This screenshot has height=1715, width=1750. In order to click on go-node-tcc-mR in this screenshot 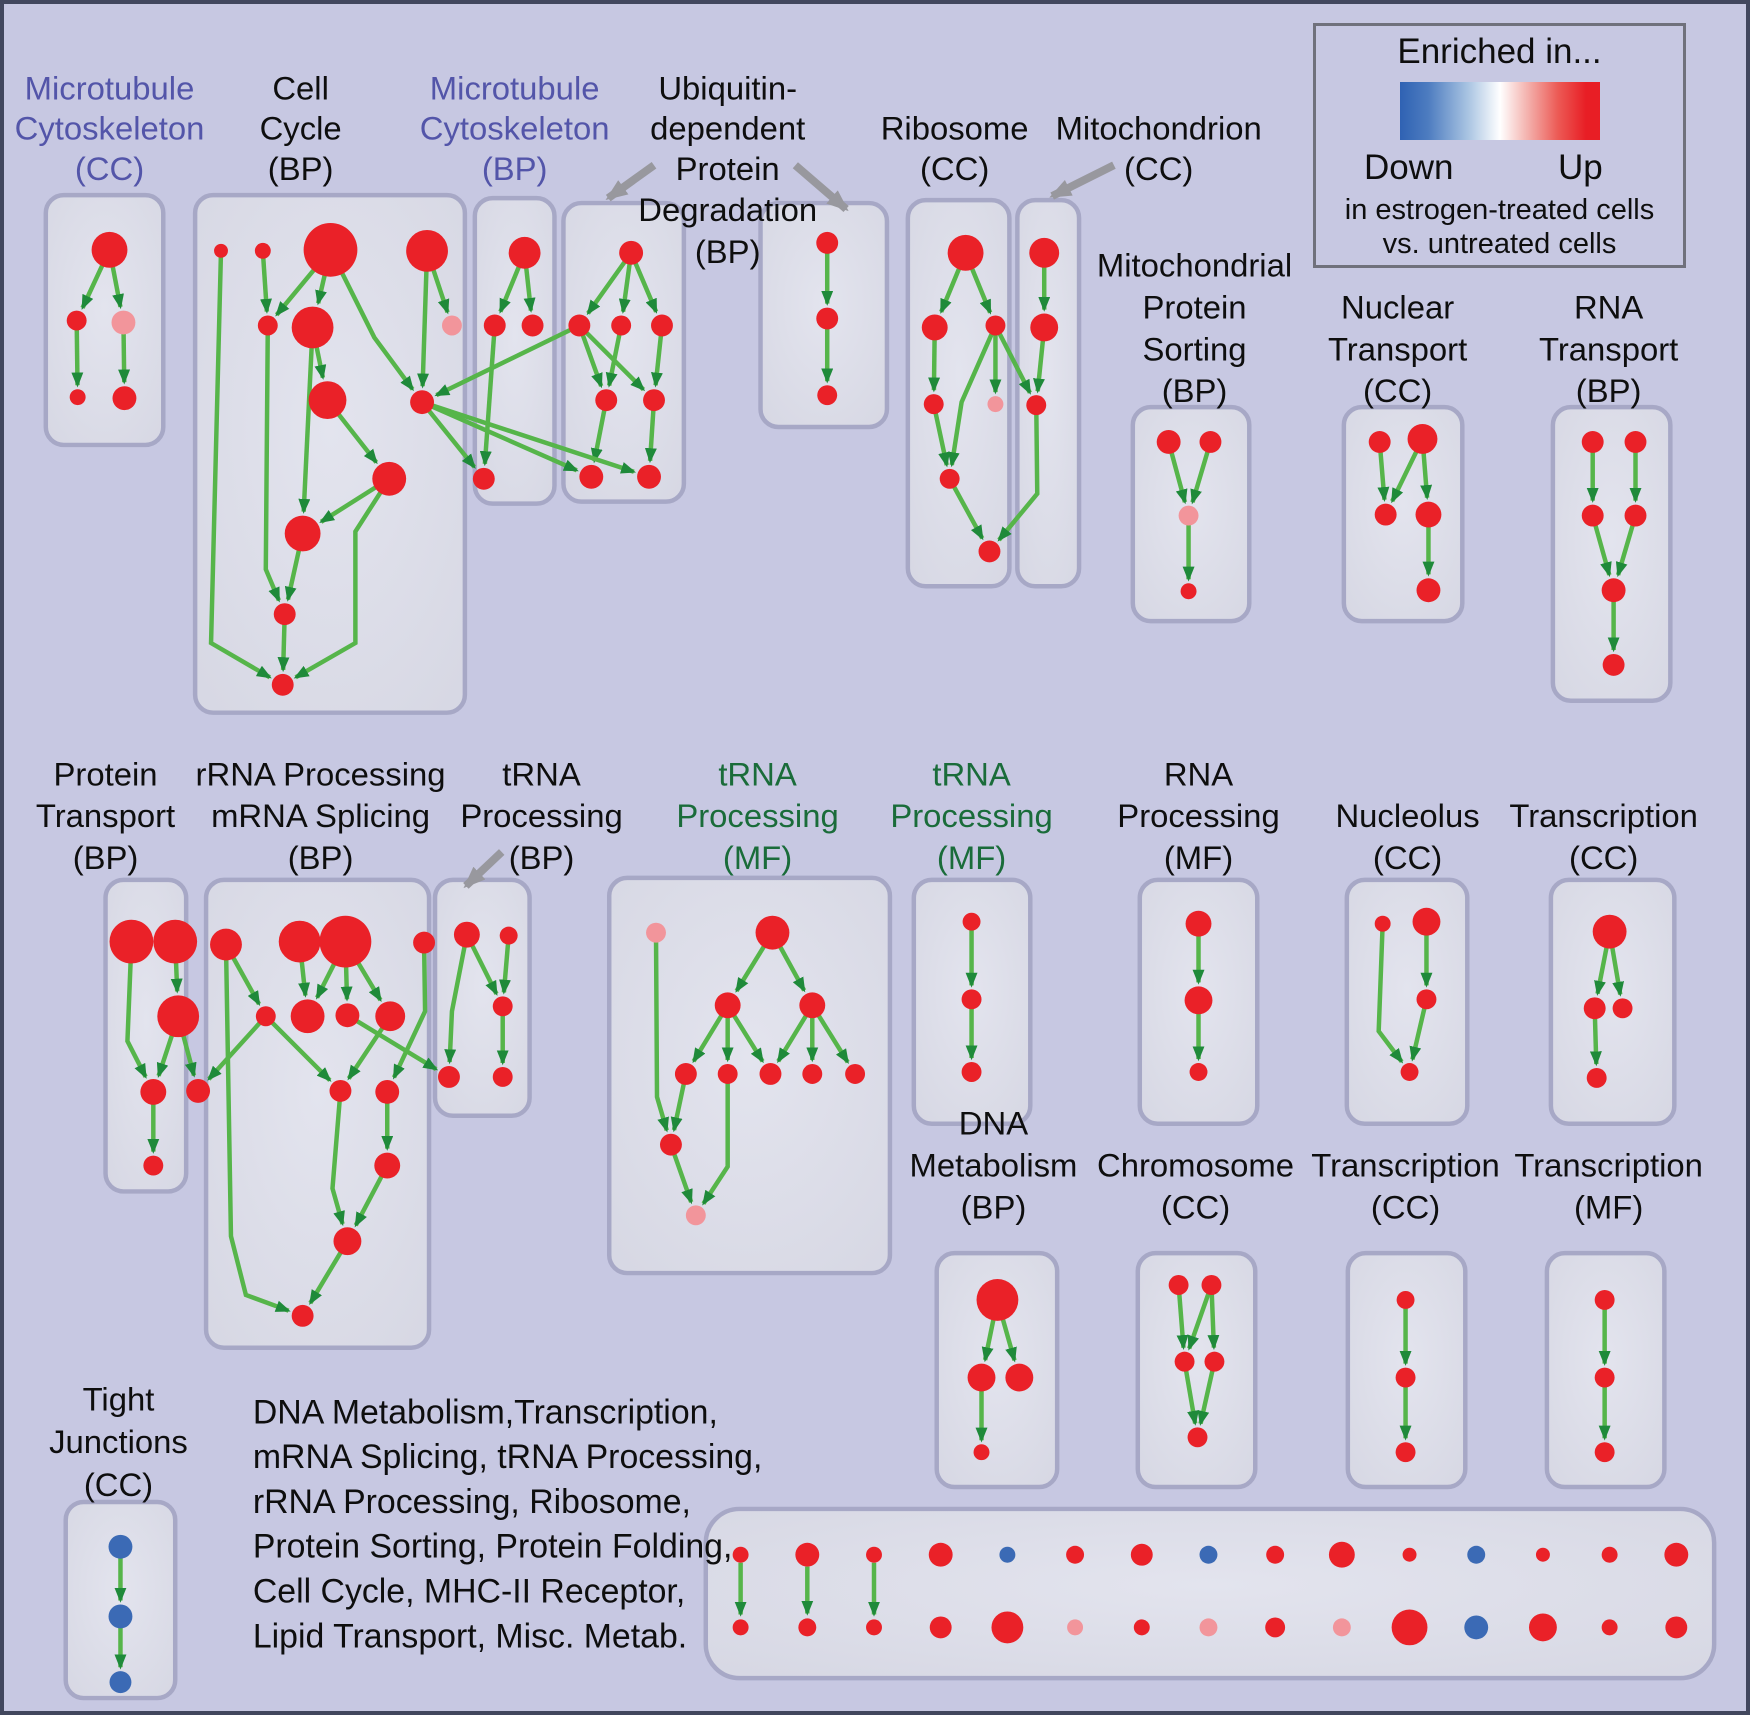, I will do `click(1622, 1008)`.